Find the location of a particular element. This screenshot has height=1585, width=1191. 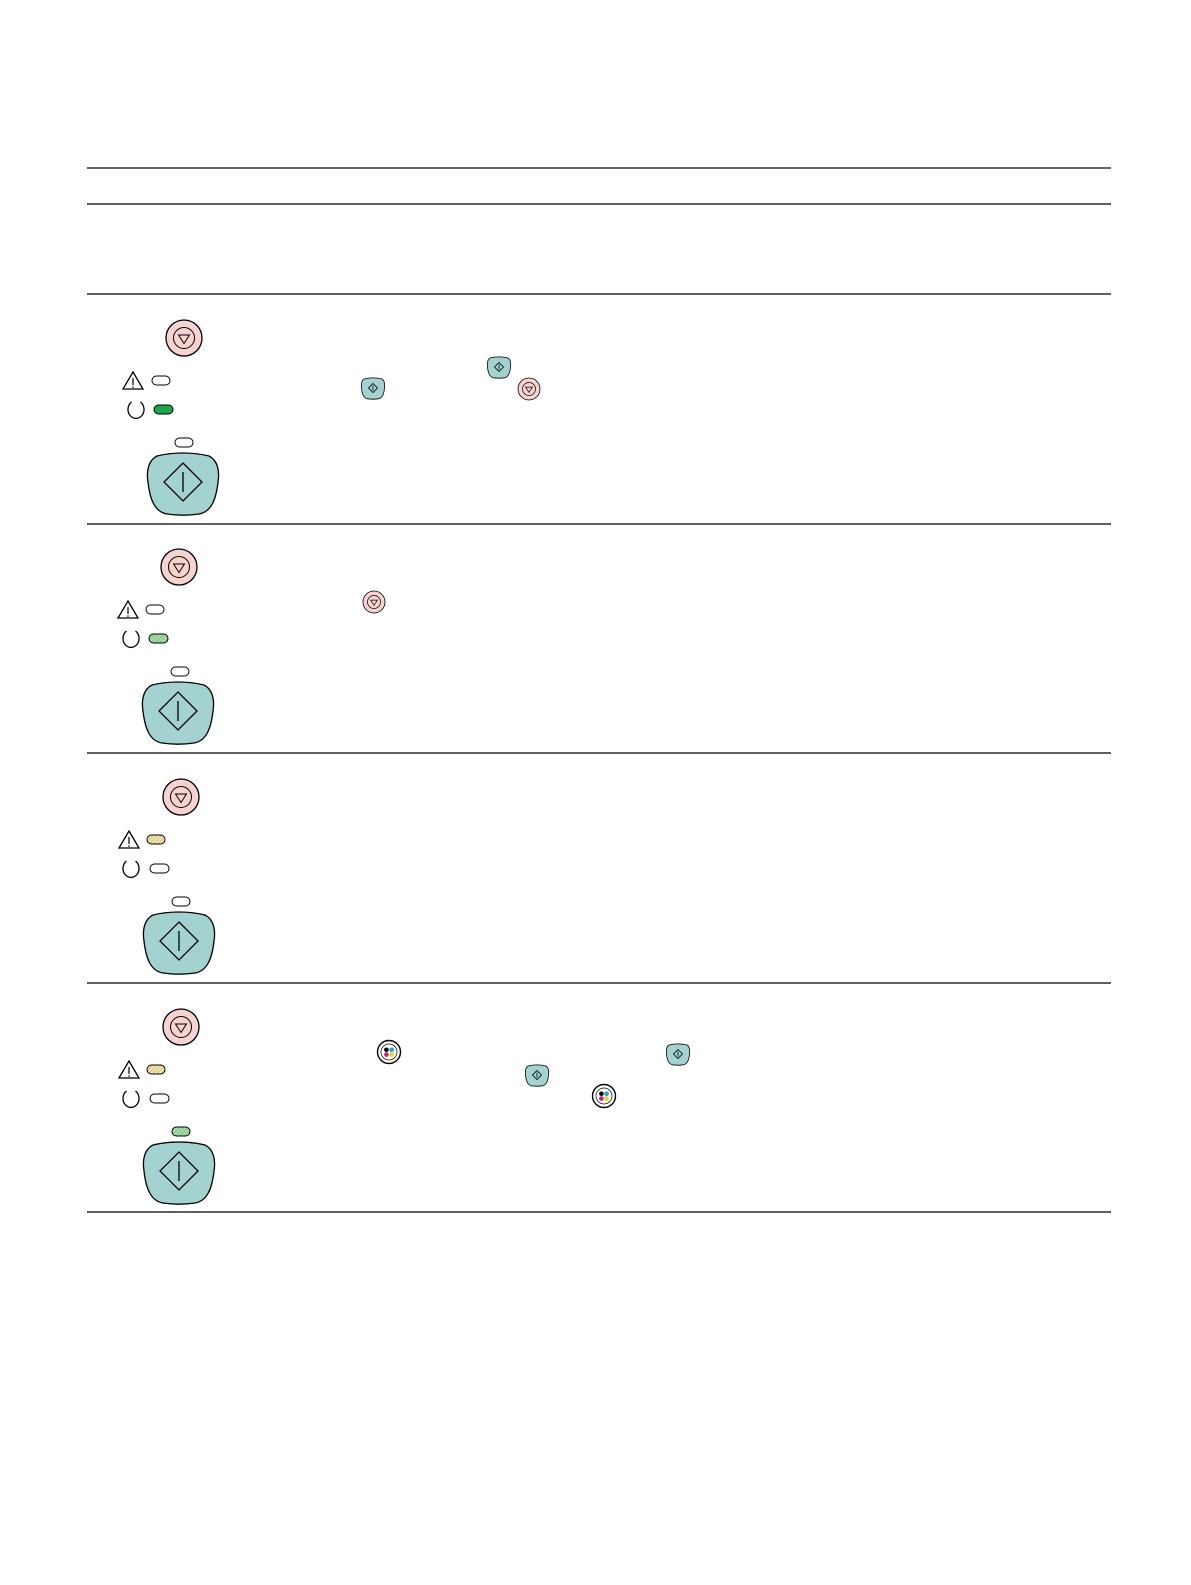

row-1-inline-icons is located at coordinates (450, 378).